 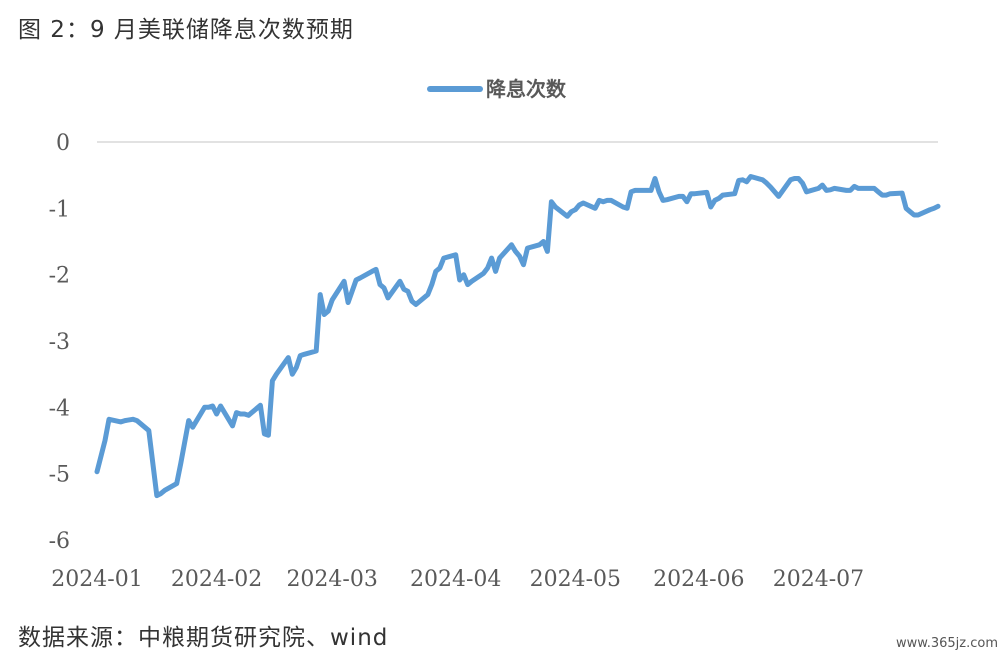 I want to click on x-tick-label: 2024-03, so click(x=331, y=579).